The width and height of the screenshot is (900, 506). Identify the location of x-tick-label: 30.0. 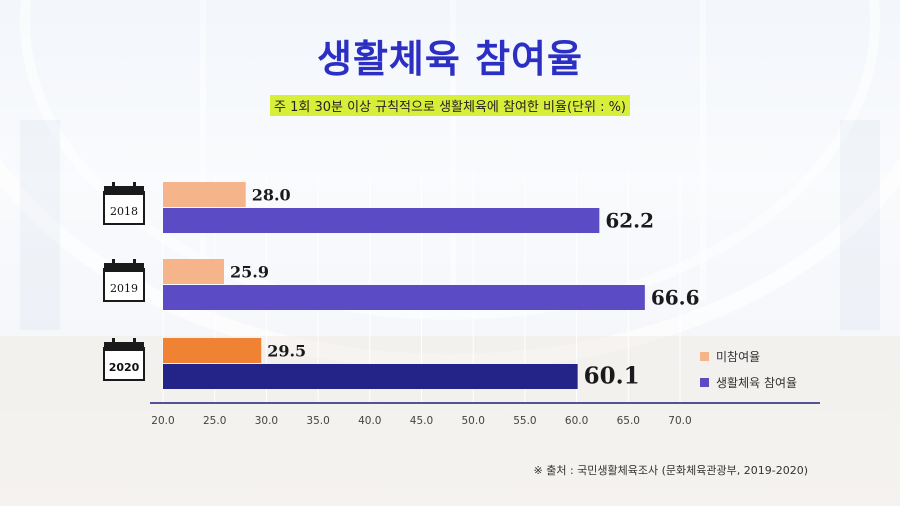
(266, 421).